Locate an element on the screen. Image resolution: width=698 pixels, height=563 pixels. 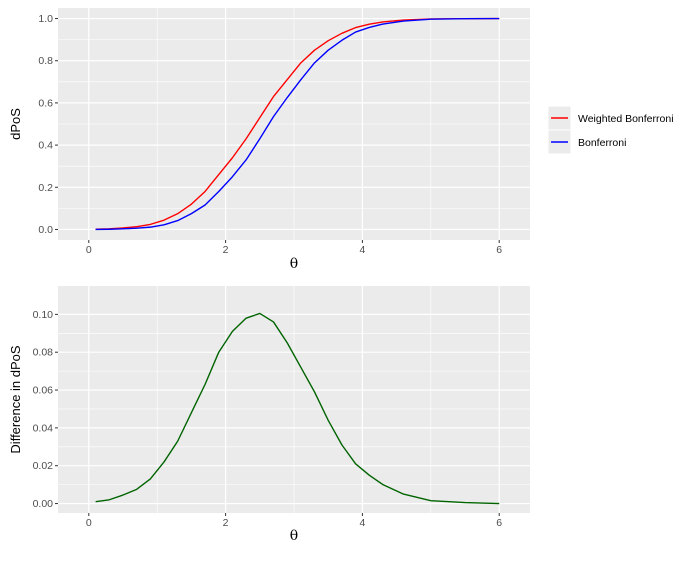
y-tick-label: 0.10 is located at coordinates (43, 315).